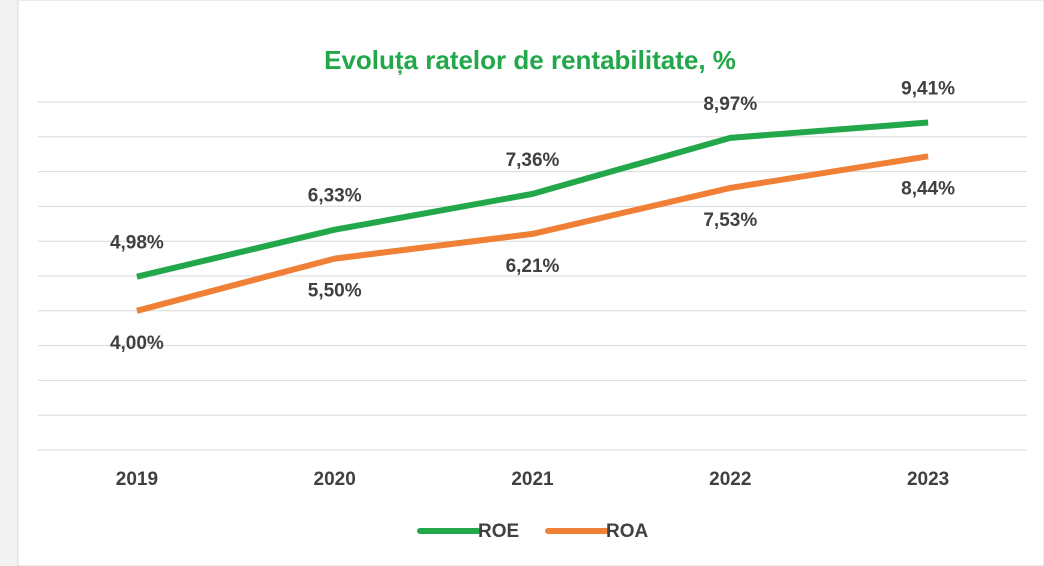 The height and width of the screenshot is (566, 1044). I want to click on x-tick-label: 2023, so click(928, 479).